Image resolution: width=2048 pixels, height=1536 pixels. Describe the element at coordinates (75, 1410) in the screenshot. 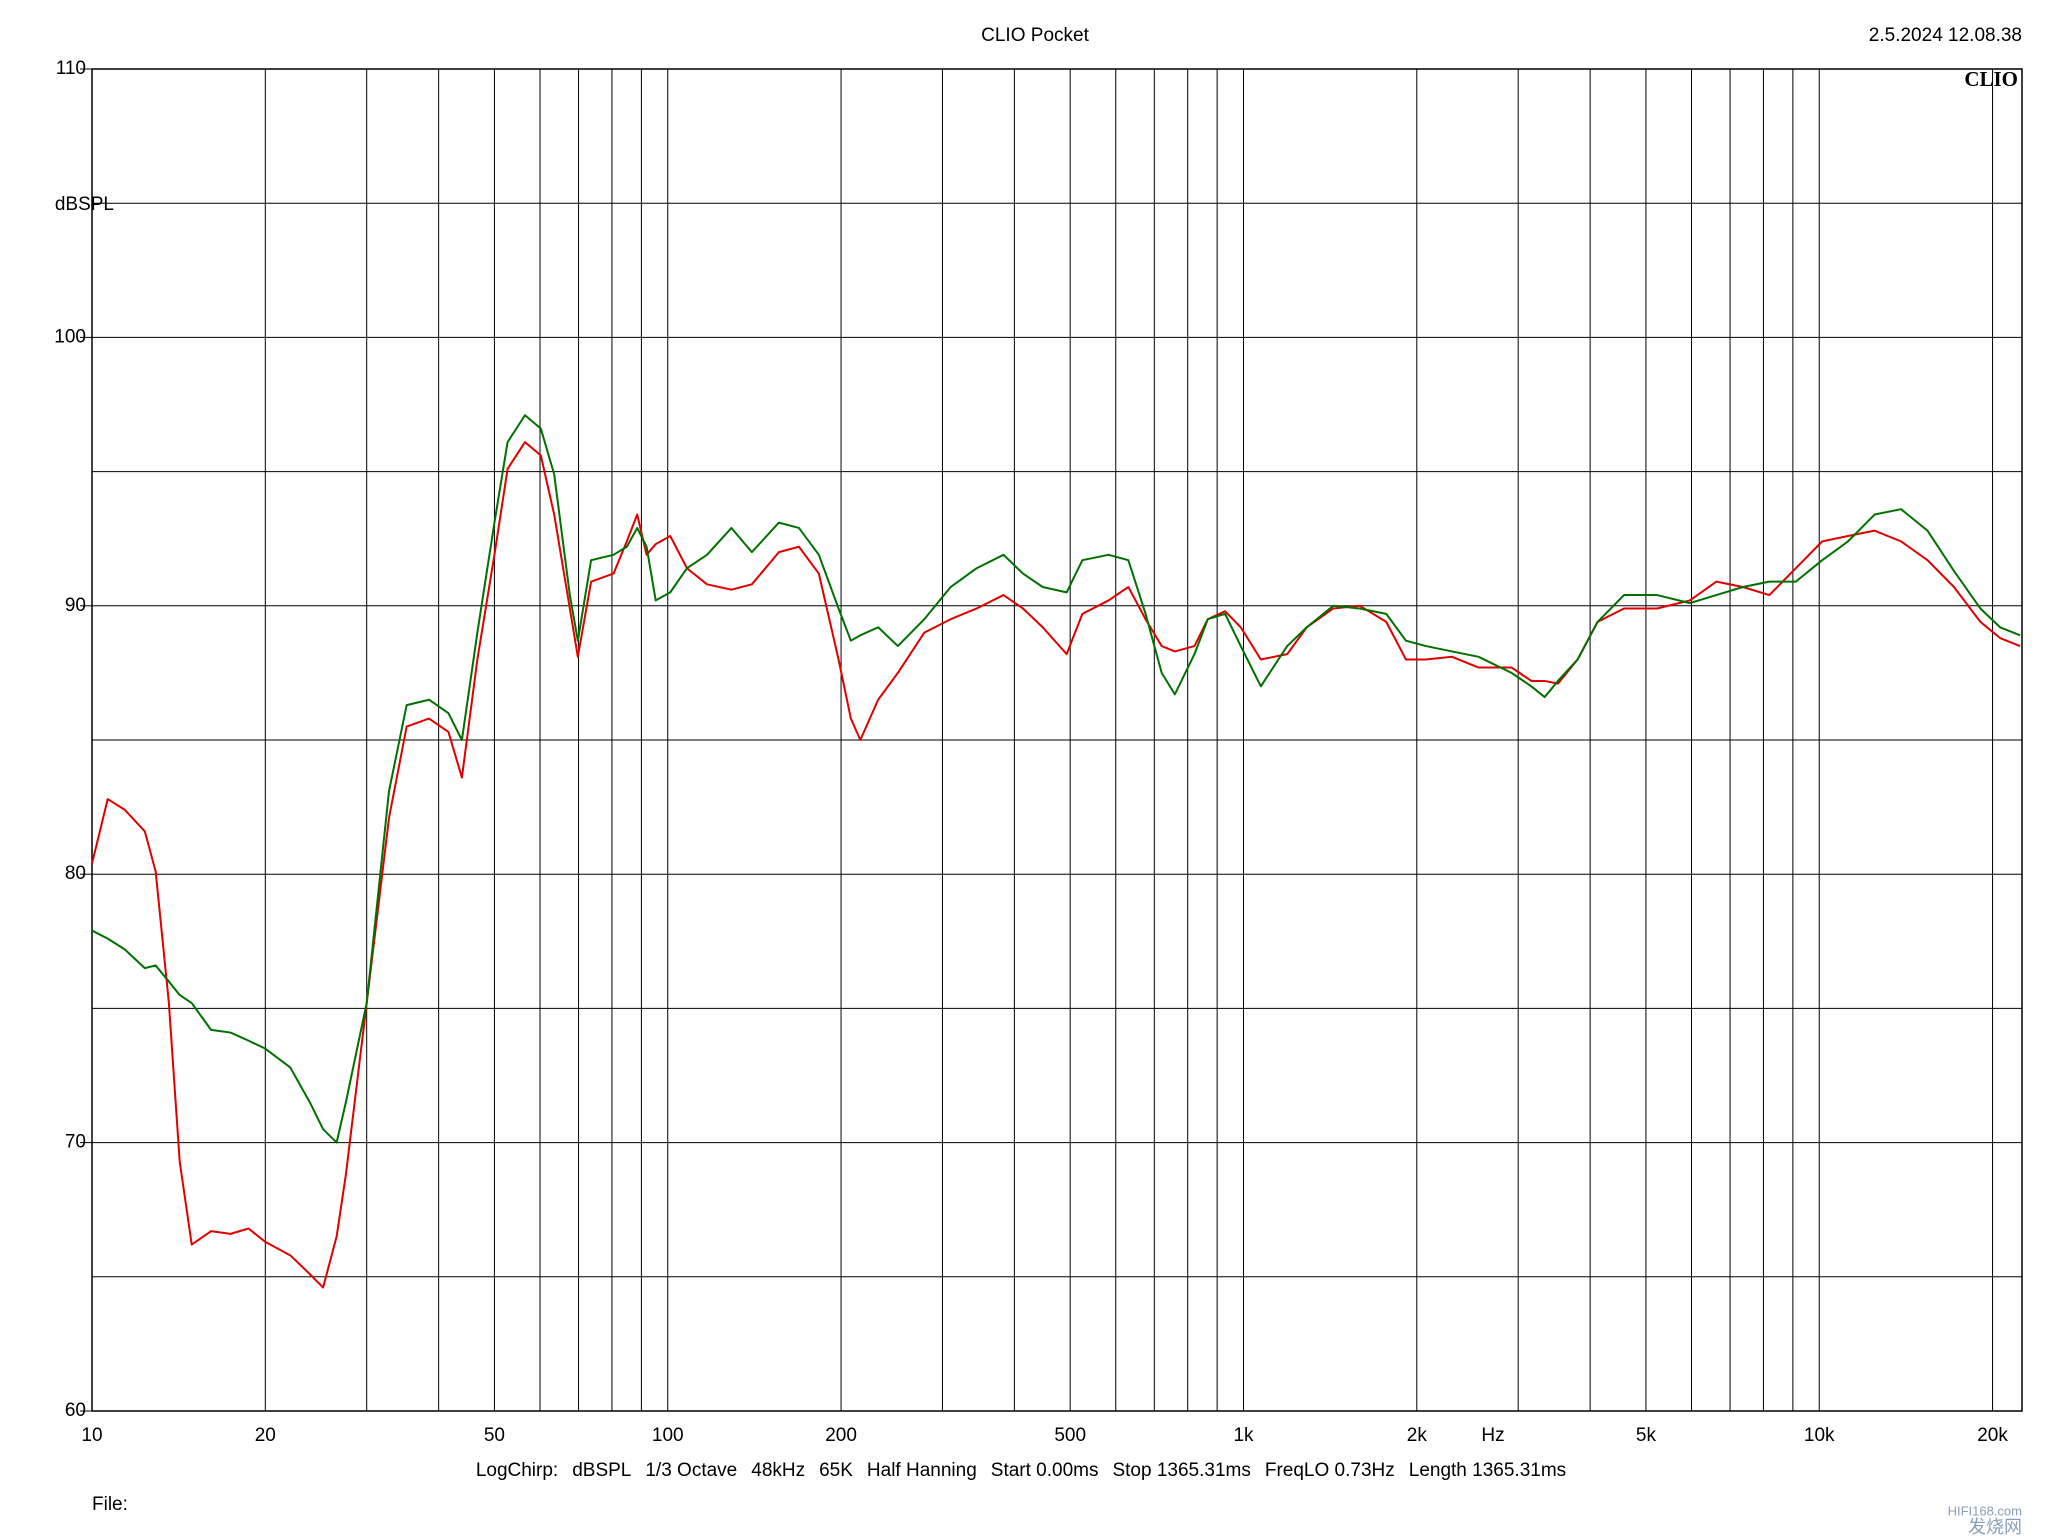

I see `y-tick-label: 60` at that location.